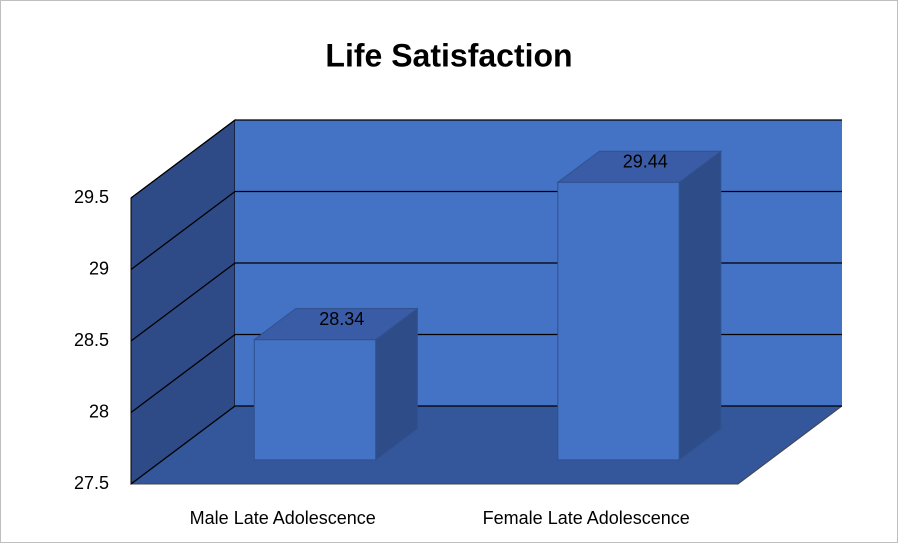 The image size is (899, 544). What do you see at coordinates (700, 305) in the screenshot?
I see `bar-side` at bounding box center [700, 305].